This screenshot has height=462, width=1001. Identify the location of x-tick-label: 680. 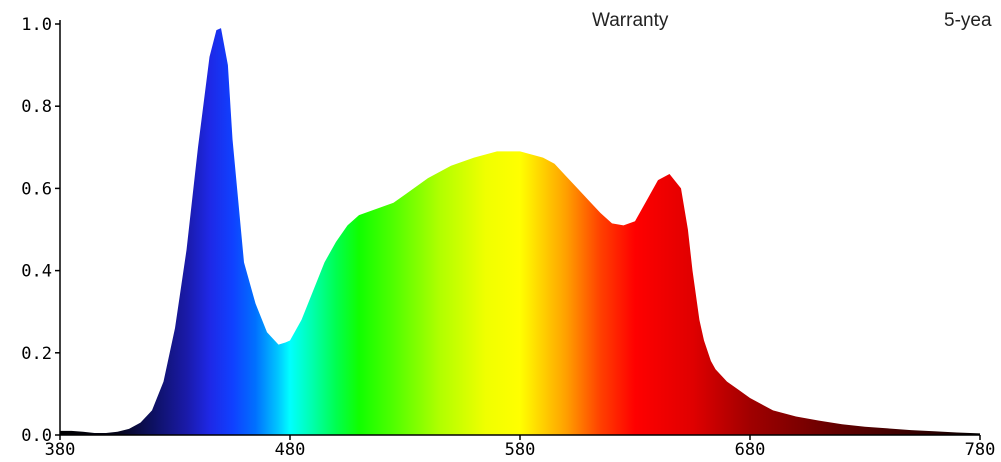
(750, 450).